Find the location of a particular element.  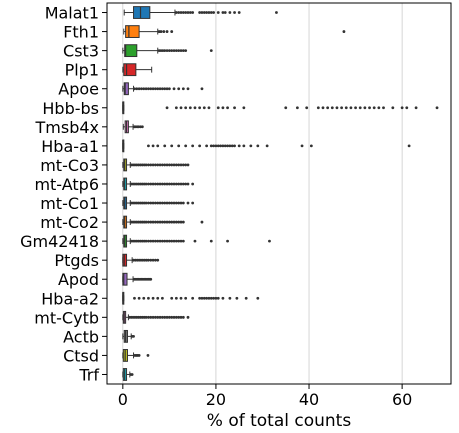

box-Cst3 is located at coordinates (167, 51).